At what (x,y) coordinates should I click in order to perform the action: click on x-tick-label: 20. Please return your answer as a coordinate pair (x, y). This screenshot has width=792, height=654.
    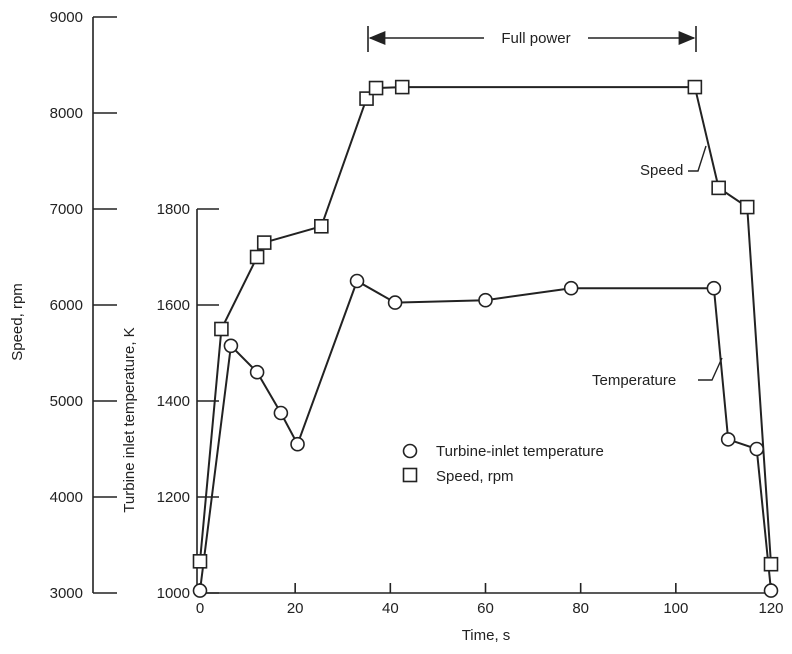
    Looking at the image, I should click on (295, 608).